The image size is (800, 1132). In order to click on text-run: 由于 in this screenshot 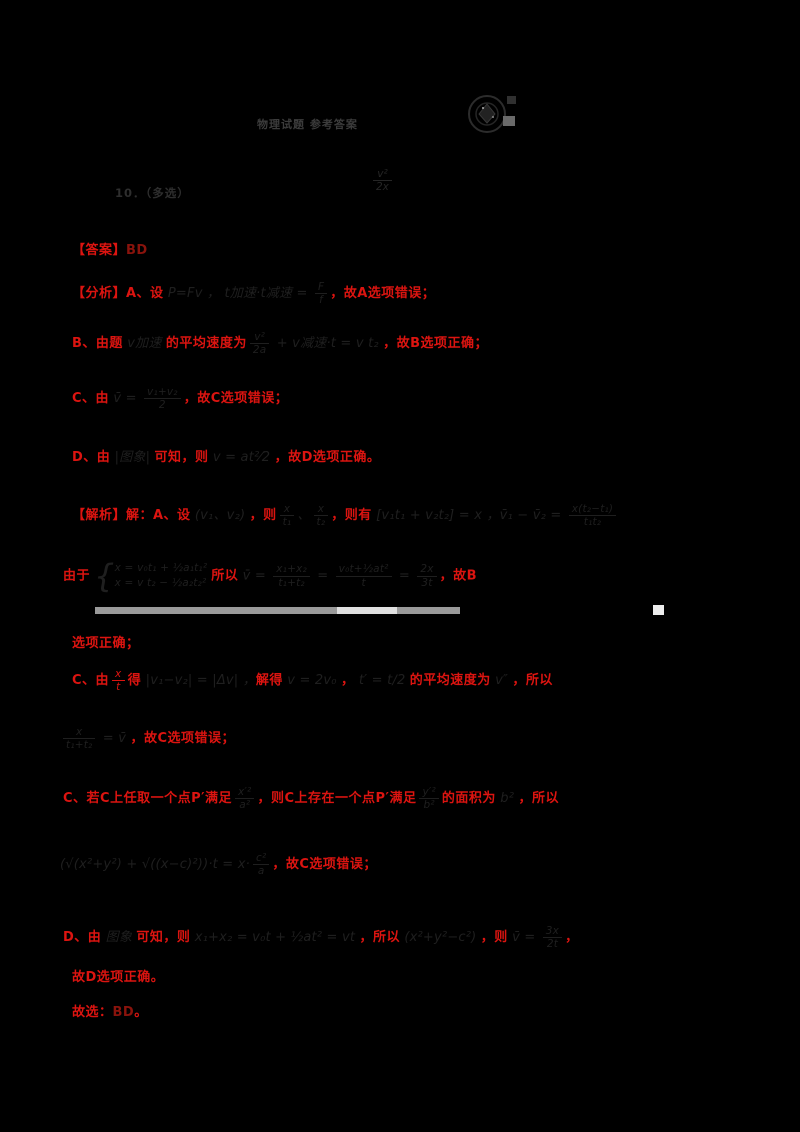, I will do `click(77, 576)`.